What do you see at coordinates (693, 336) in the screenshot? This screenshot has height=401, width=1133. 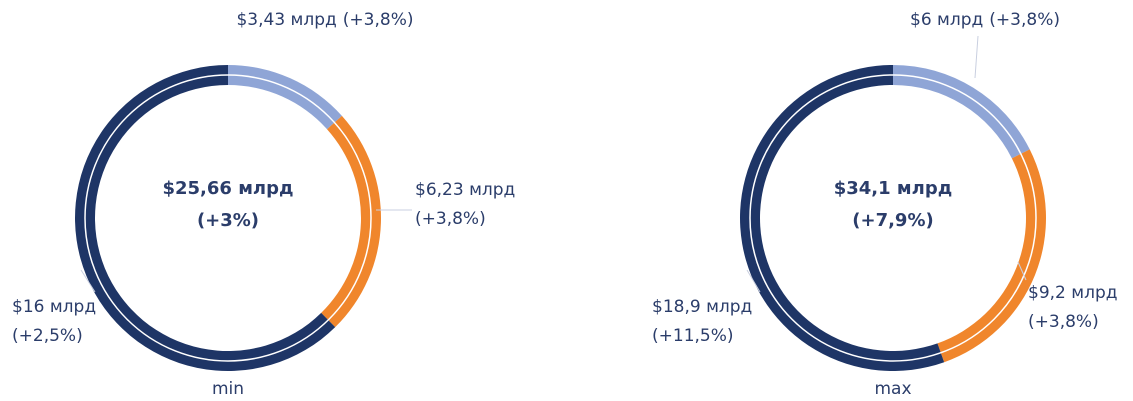 I see `slice-change: (+11,5%)` at bounding box center [693, 336].